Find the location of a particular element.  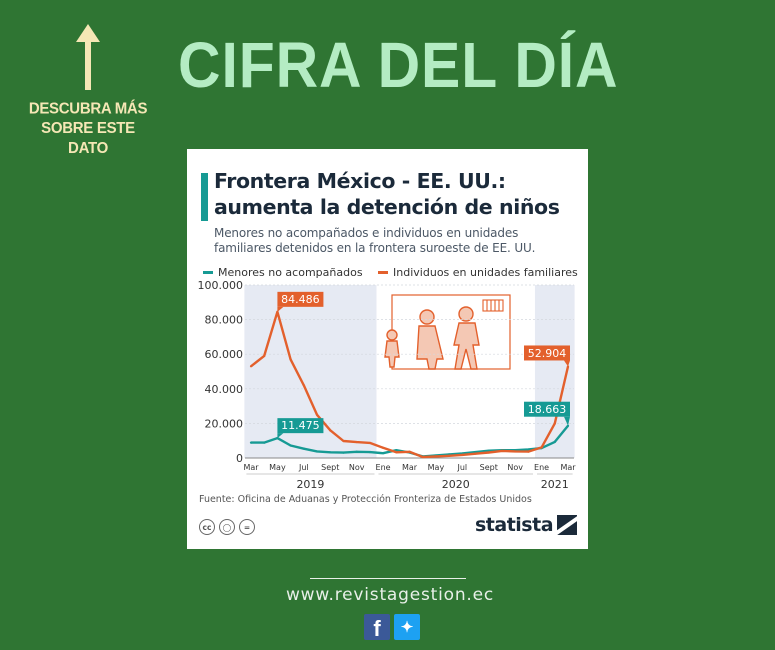

attribution-icon: ◯ is located at coordinates (227, 527).